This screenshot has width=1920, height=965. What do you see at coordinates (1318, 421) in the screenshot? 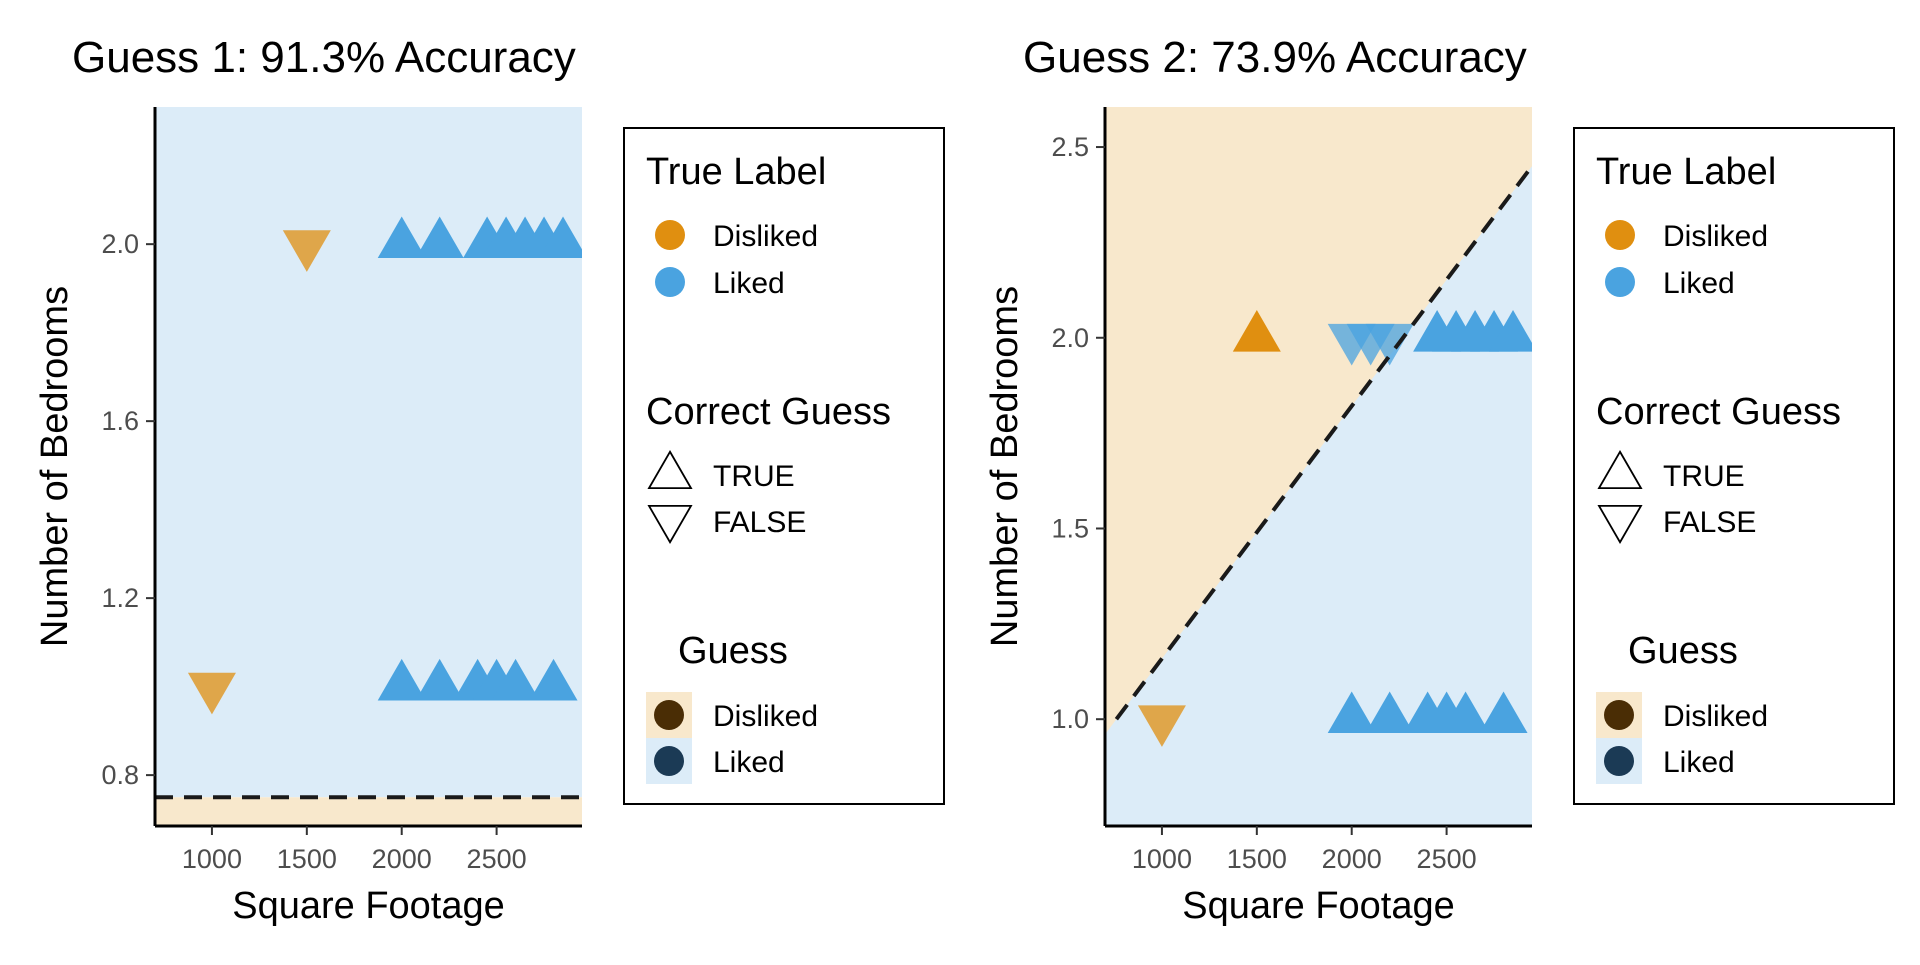
I see `region-above` at bounding box center [1318, 421].